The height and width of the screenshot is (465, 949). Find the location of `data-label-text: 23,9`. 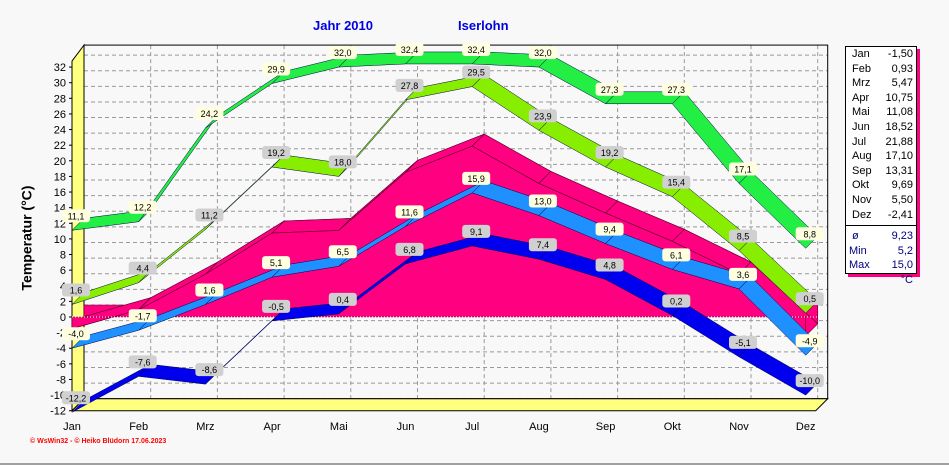

data-label-text: 23,9 is located at coordinates (543, 116).